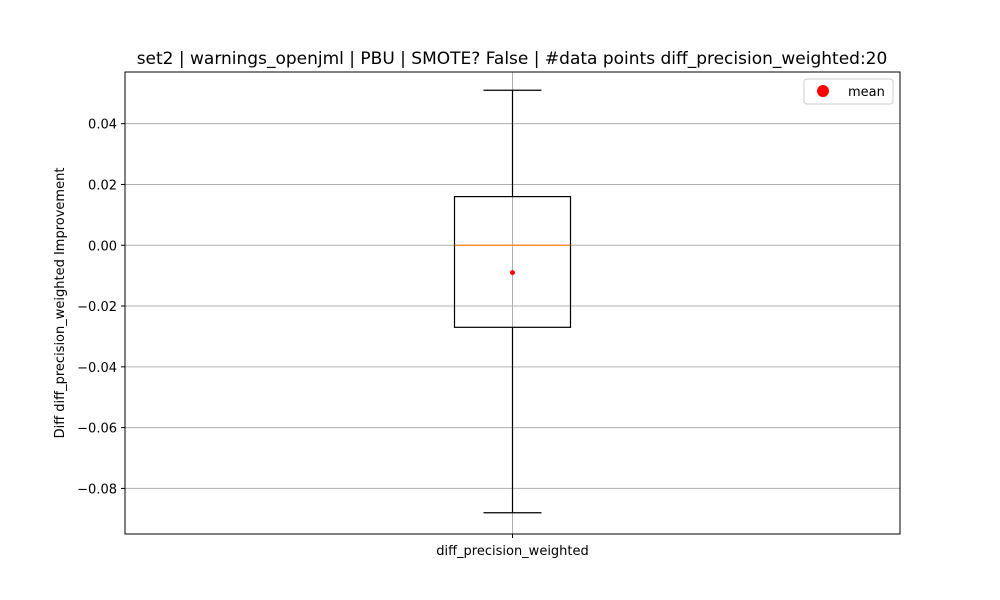 This screenshot has width=1000, height=600. Describe the element at coordinates (866, 92) in the screenshot. I see `legend-mean-label: mean` at that location.